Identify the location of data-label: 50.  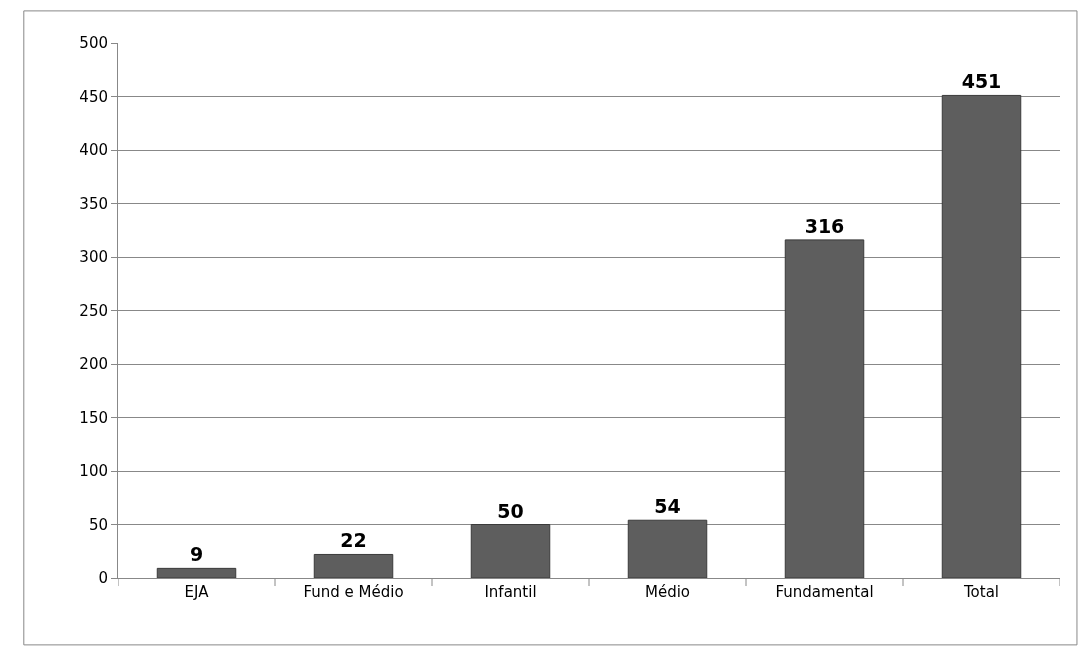
(510, 510).